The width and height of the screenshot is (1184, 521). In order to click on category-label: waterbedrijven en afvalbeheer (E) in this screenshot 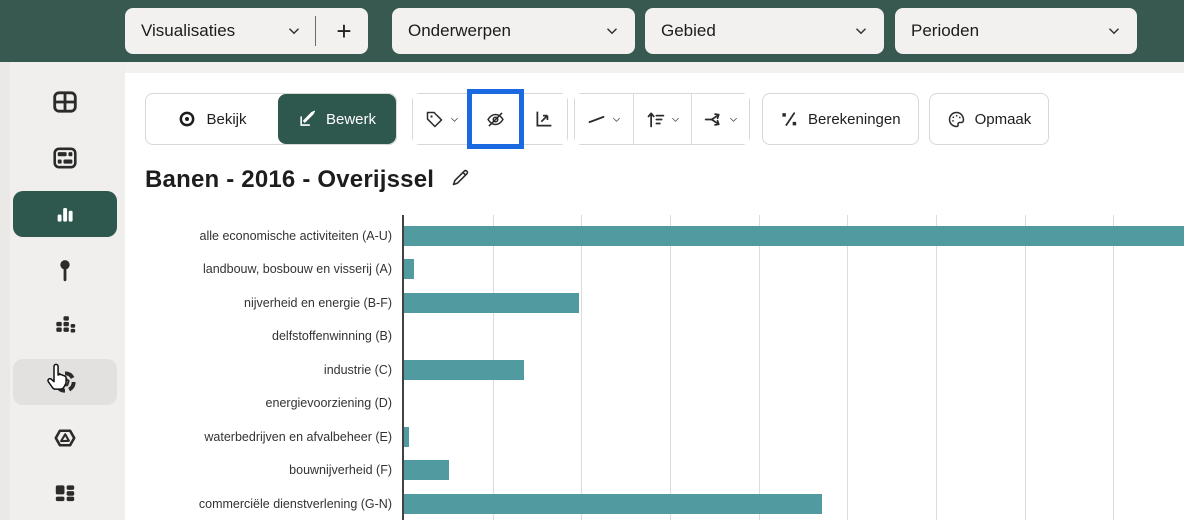, I will do `click(258, 437)`.